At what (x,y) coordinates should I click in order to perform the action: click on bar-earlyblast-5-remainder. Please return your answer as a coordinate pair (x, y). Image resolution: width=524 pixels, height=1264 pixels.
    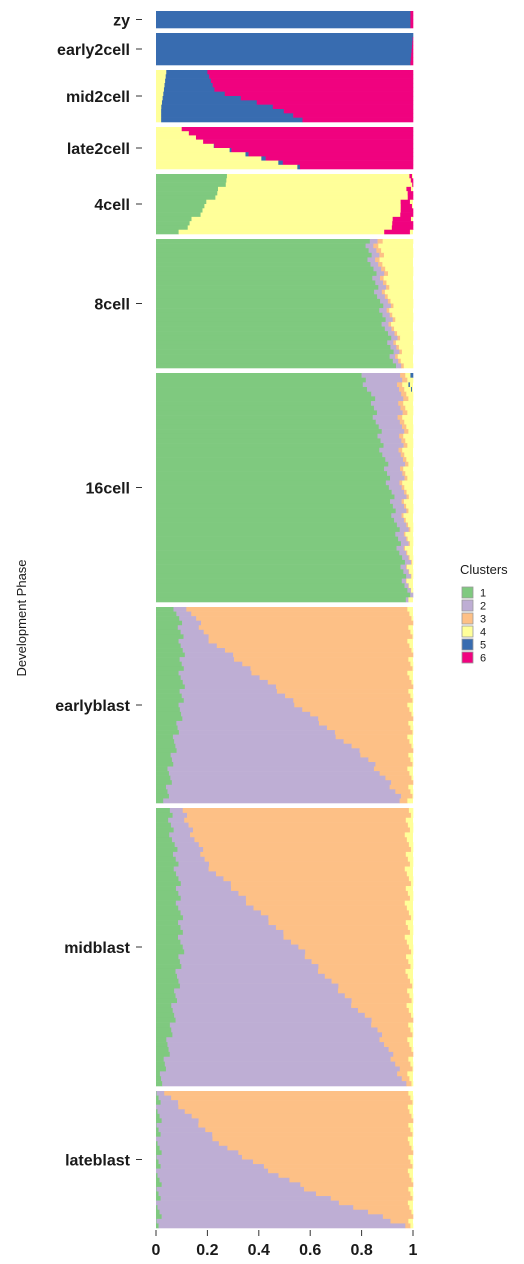
    Looking at the image, I should click on (411, 628).